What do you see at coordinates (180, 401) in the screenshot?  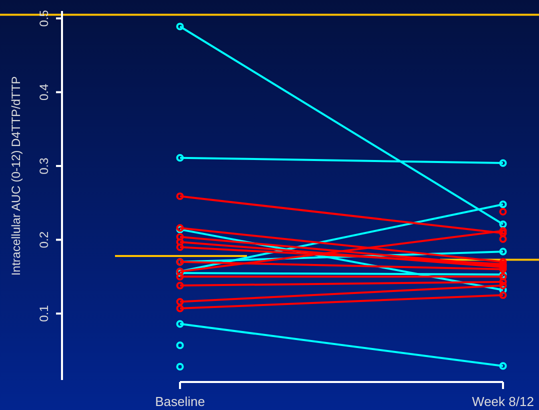 I see `x-tick-label: Baseline` at bounding box center [180, 401].